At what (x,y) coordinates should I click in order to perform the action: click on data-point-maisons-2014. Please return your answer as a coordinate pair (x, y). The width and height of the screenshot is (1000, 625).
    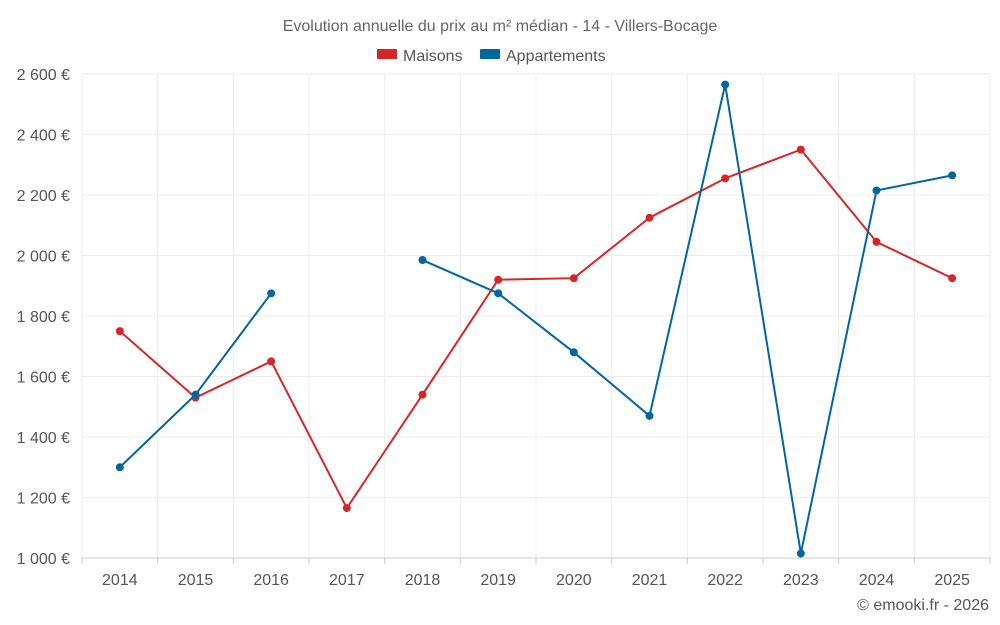
    Looking at the image, I should click on (119, 331).